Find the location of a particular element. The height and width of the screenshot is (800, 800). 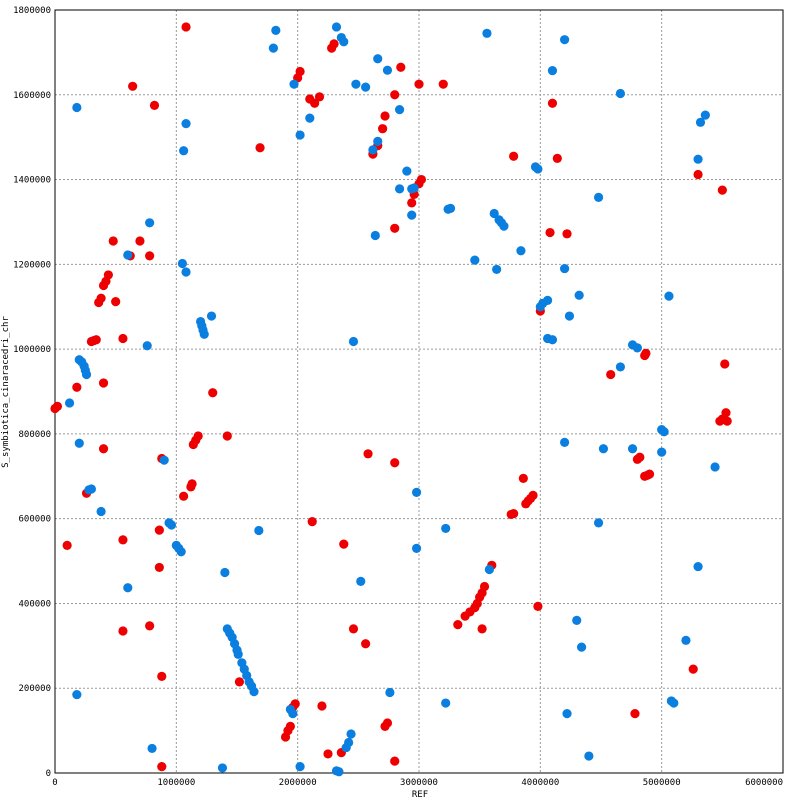

x-tick-label: 3000000 is located at coordinates (419, 783).